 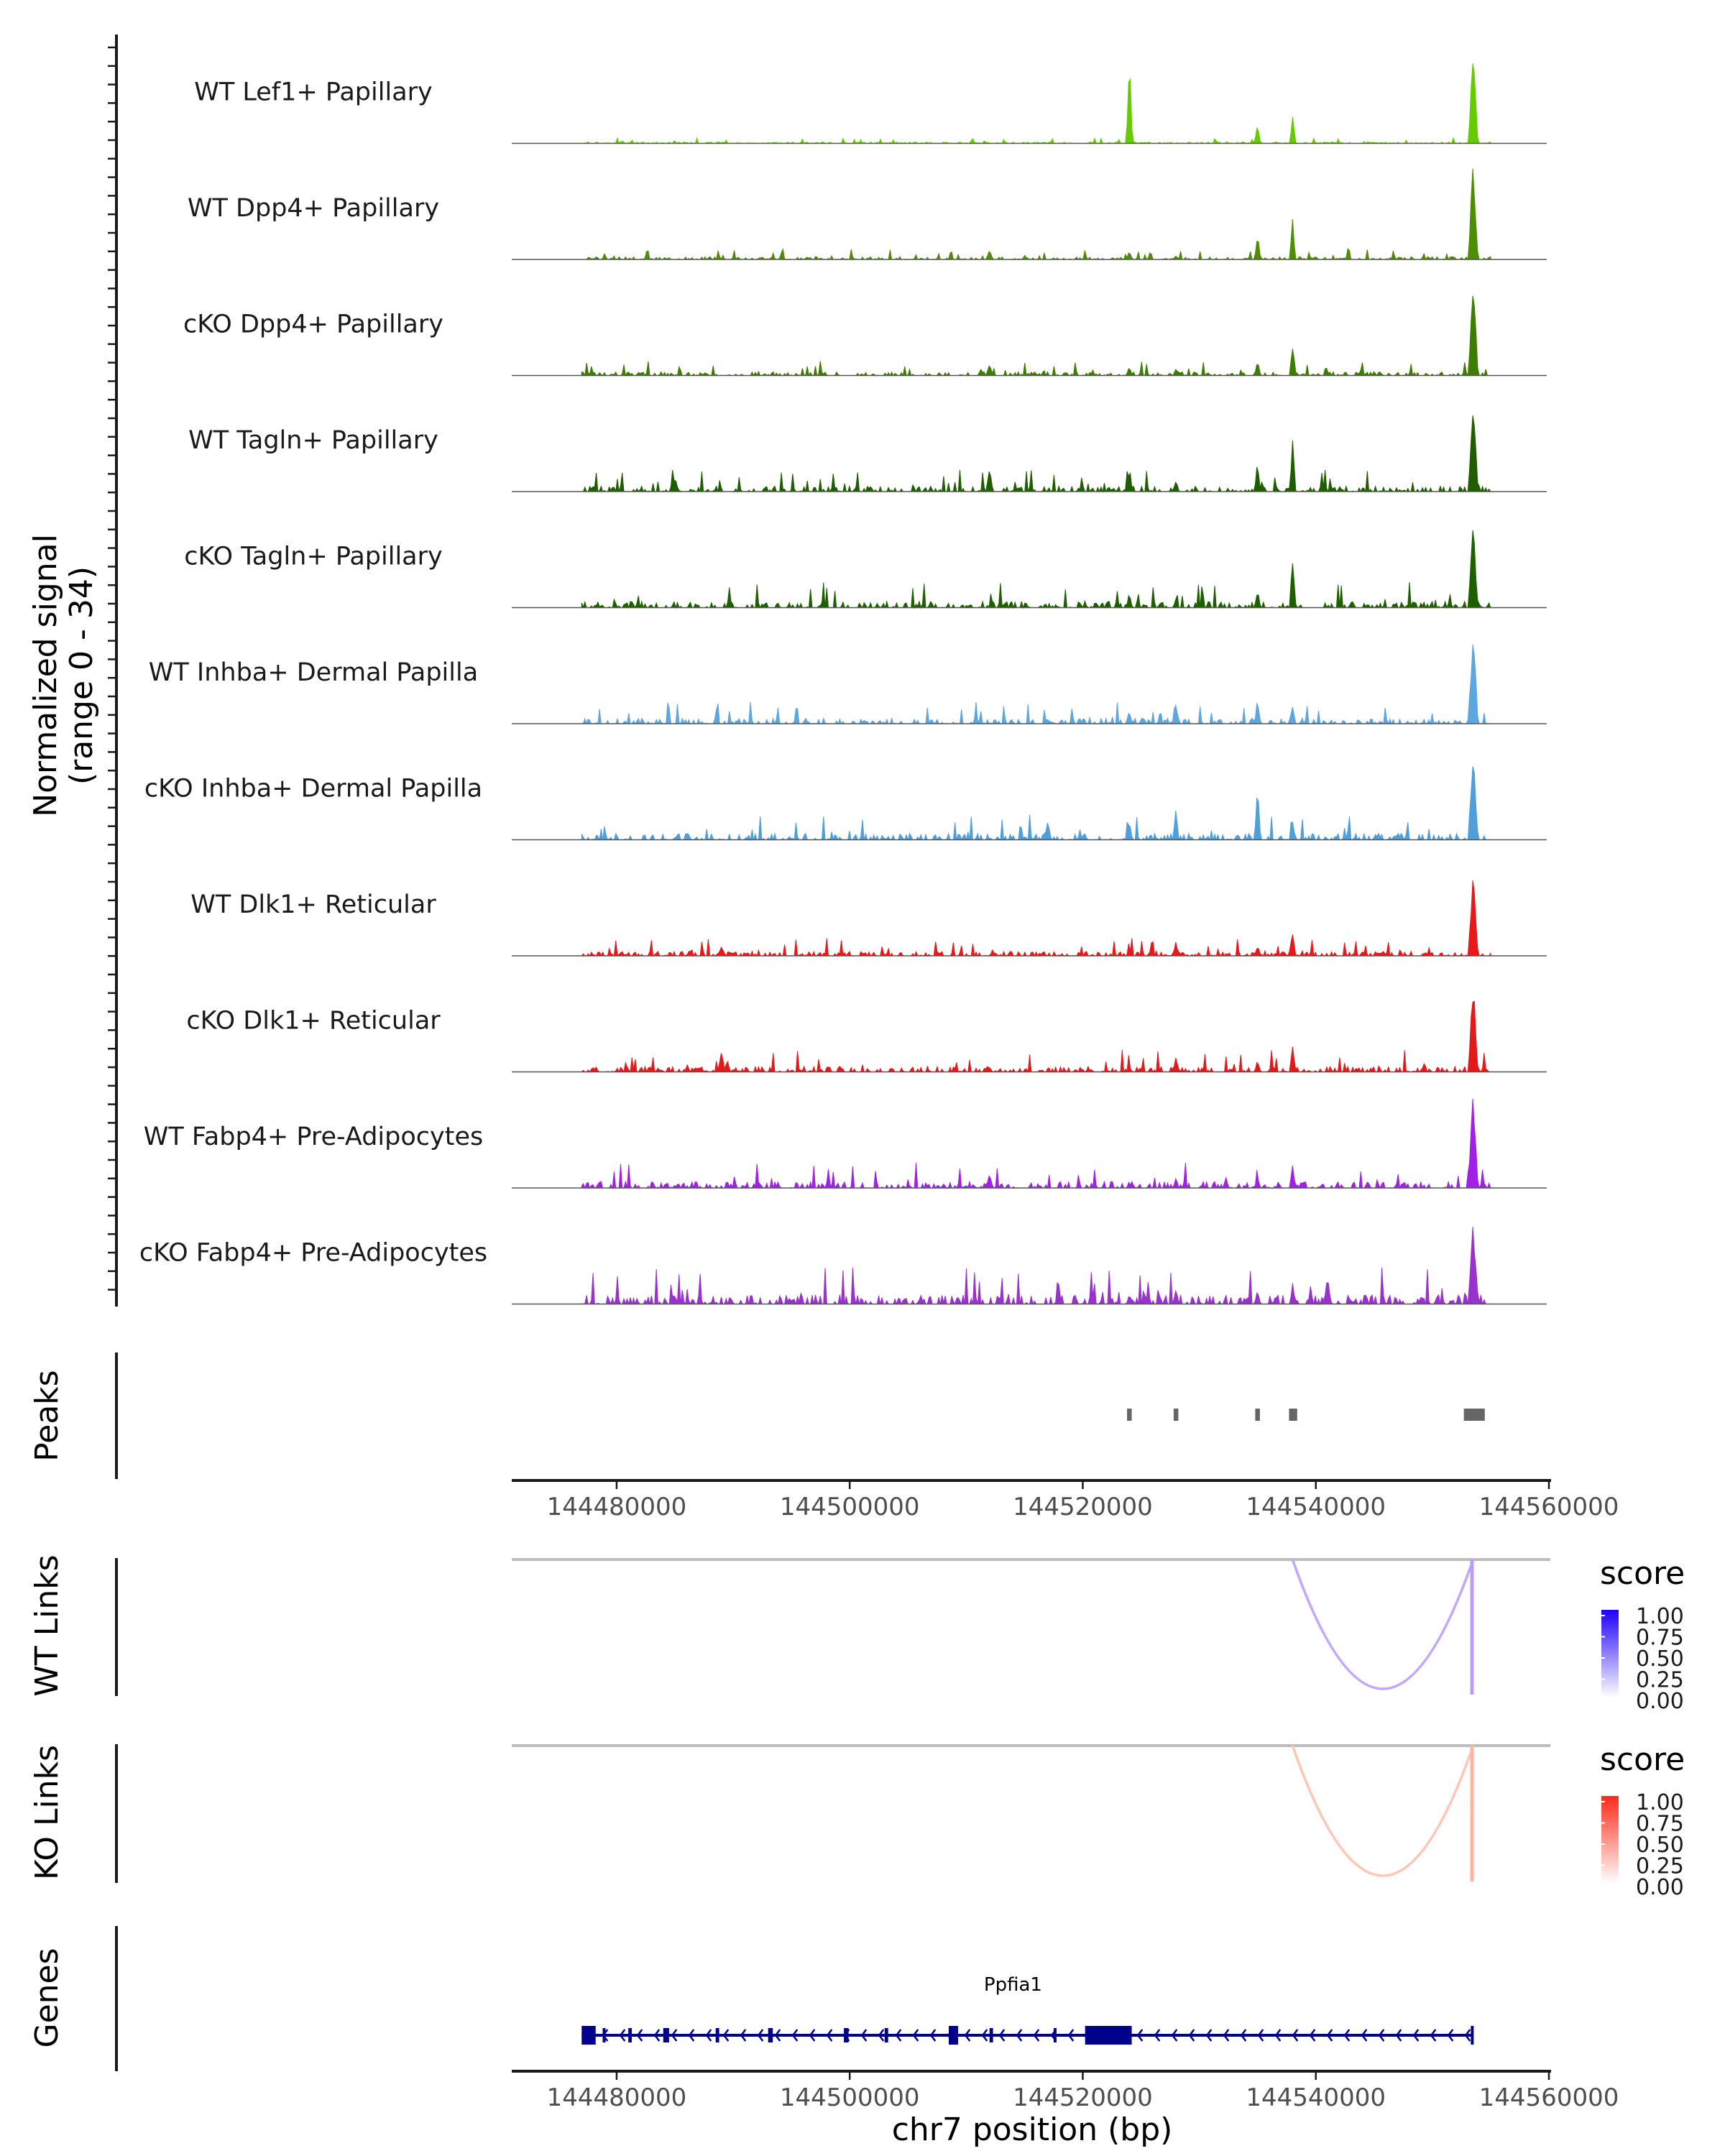 I want to click on peaks-x-tick-label: 144560000, so click(x=1549, y=1507).